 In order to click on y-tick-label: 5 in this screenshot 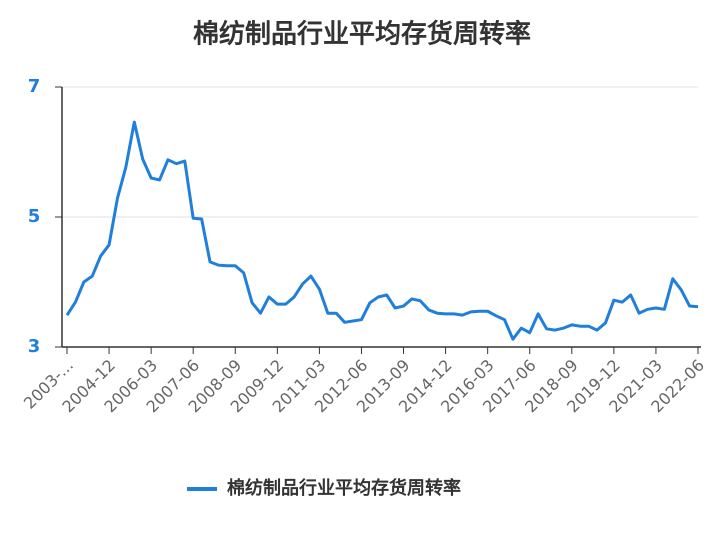, I will do `click(34, 216)`.